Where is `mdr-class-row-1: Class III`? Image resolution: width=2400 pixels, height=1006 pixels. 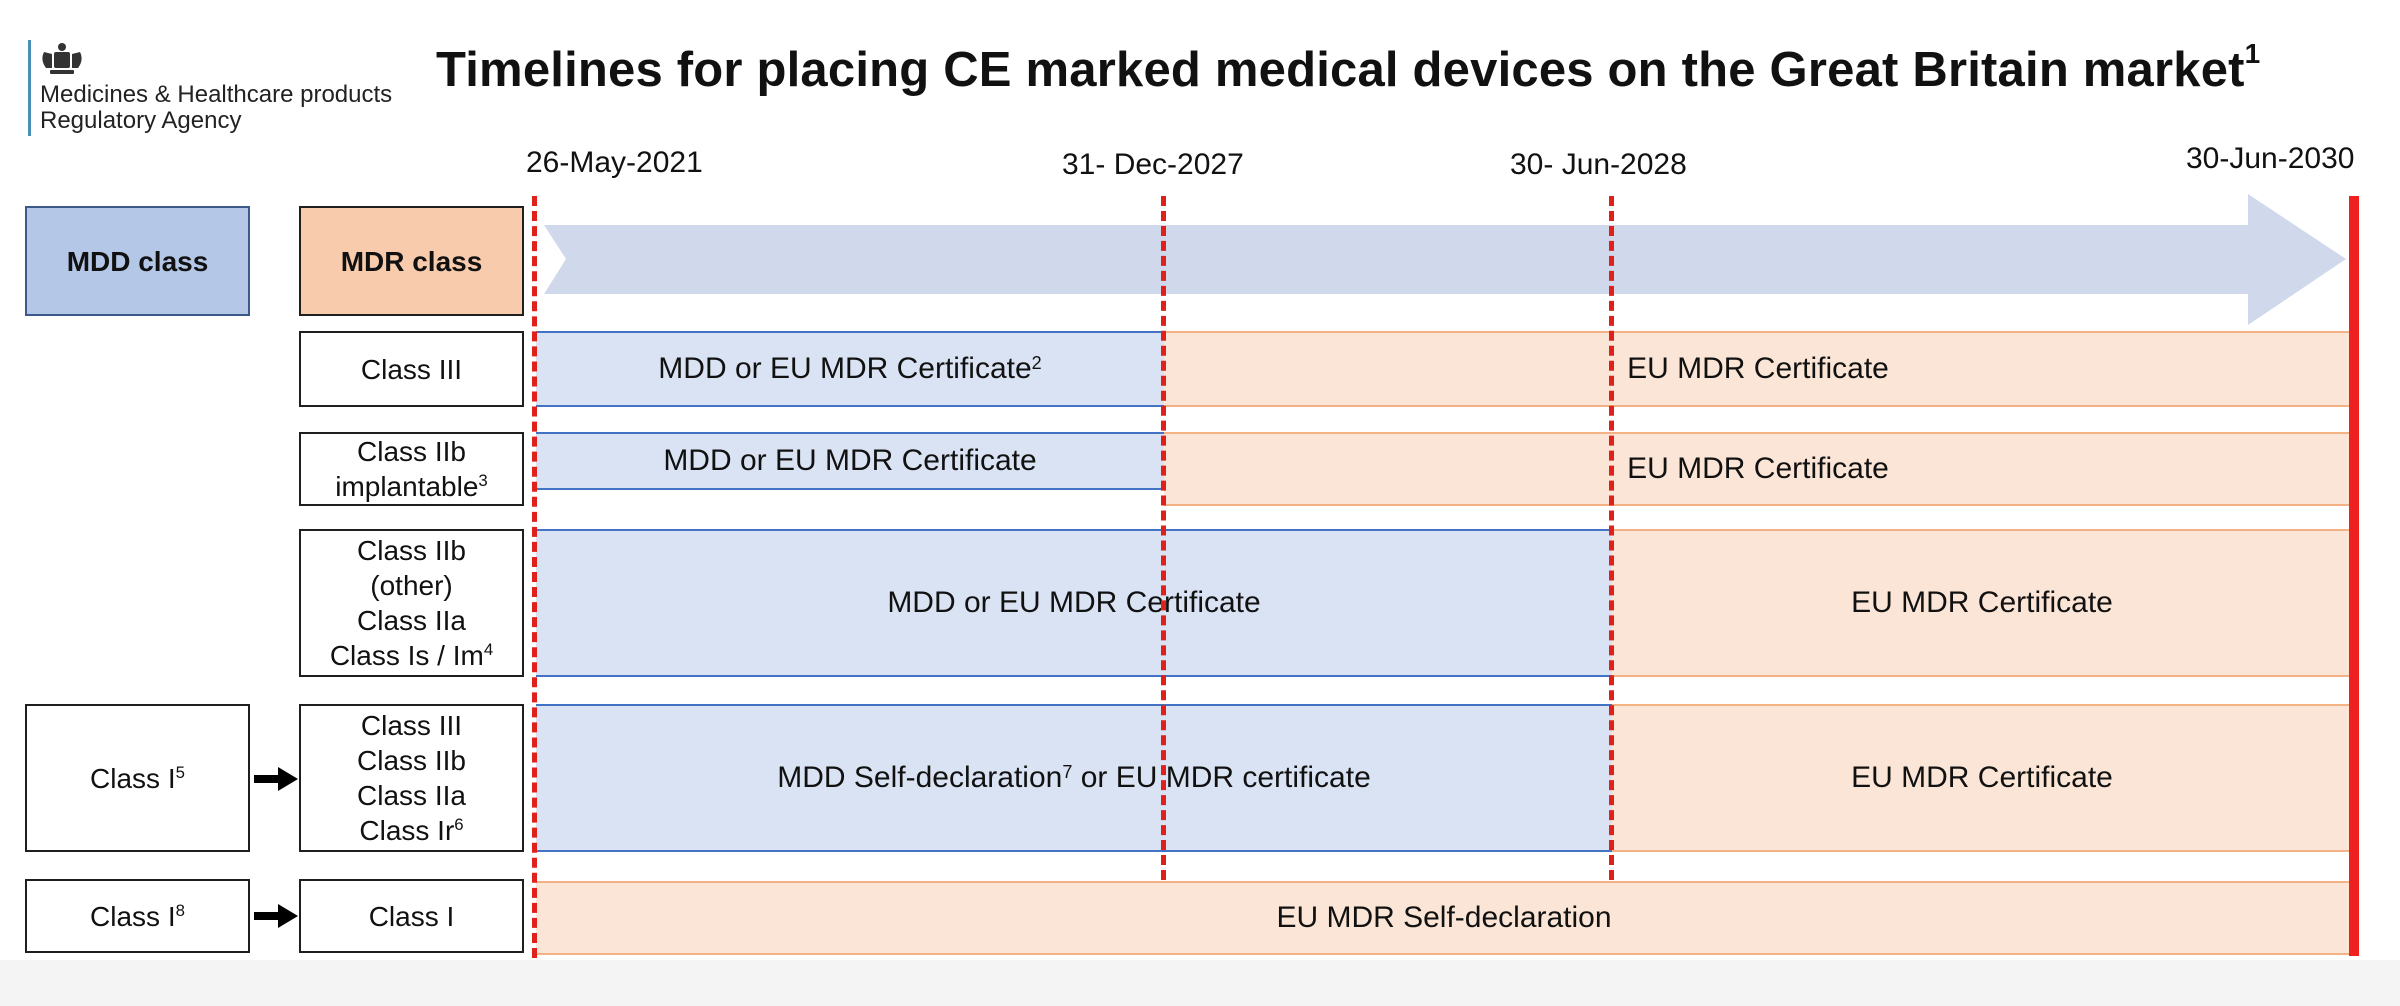
mdr-class-row-1: Class III is located at coordinates (411, 369).